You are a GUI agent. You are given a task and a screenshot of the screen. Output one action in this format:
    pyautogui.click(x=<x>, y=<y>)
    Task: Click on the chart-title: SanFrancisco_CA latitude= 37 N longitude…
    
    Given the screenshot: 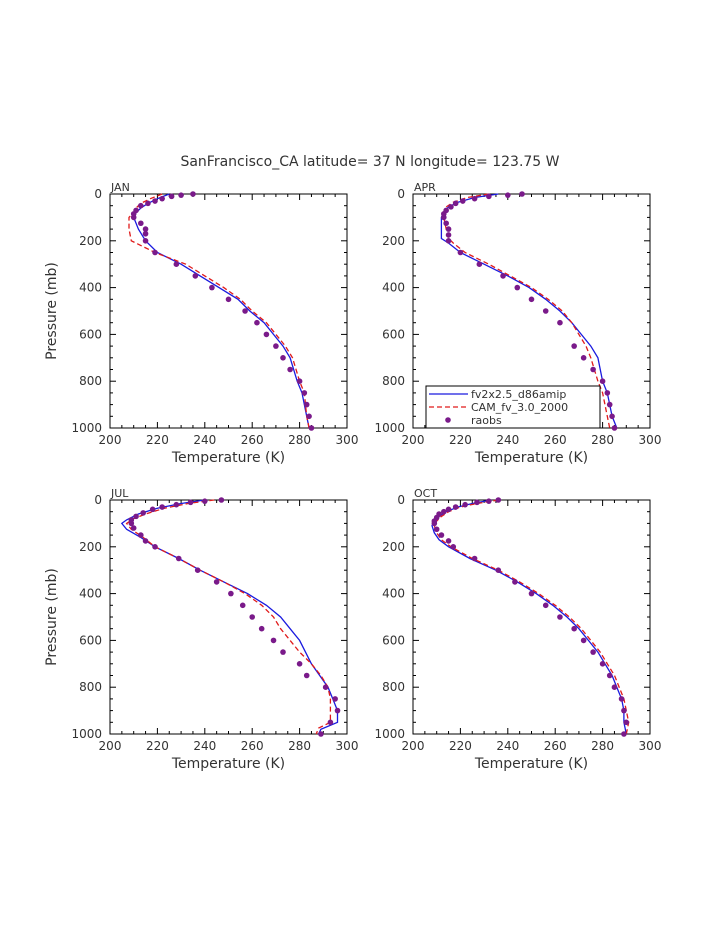 What is the action you would take?
    pyautogui.click(x=369, y=162)
    